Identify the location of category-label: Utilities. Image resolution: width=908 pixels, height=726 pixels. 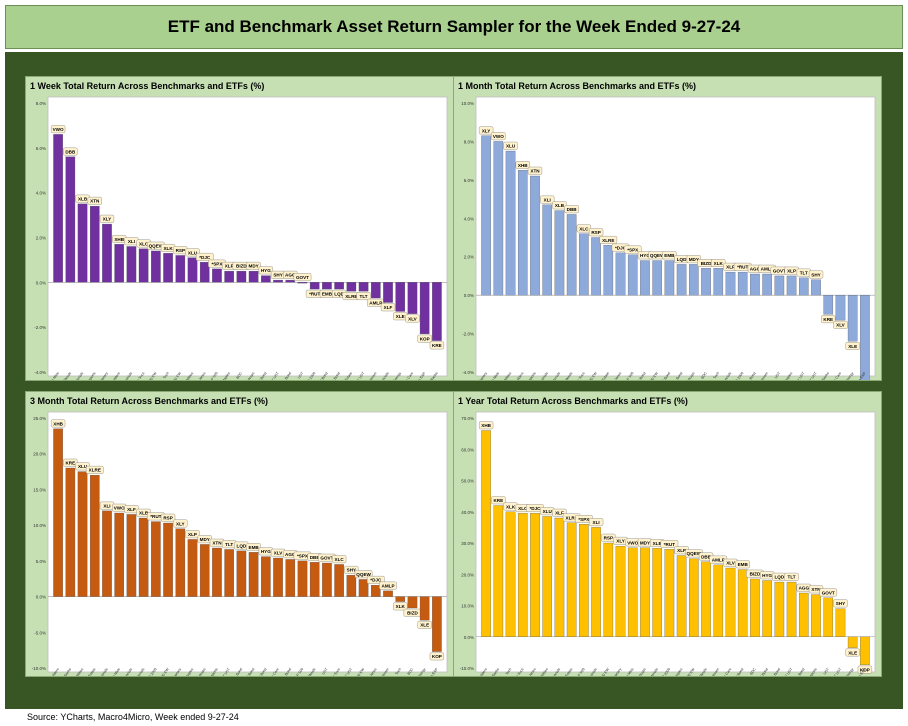
(79, 671).